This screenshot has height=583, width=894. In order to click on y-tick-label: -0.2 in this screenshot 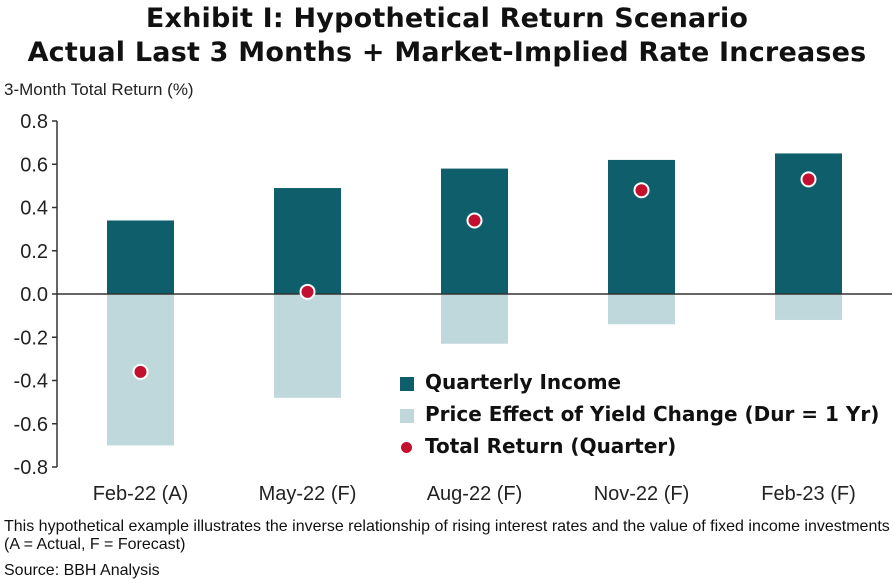, I will do `click(31, 338)`.